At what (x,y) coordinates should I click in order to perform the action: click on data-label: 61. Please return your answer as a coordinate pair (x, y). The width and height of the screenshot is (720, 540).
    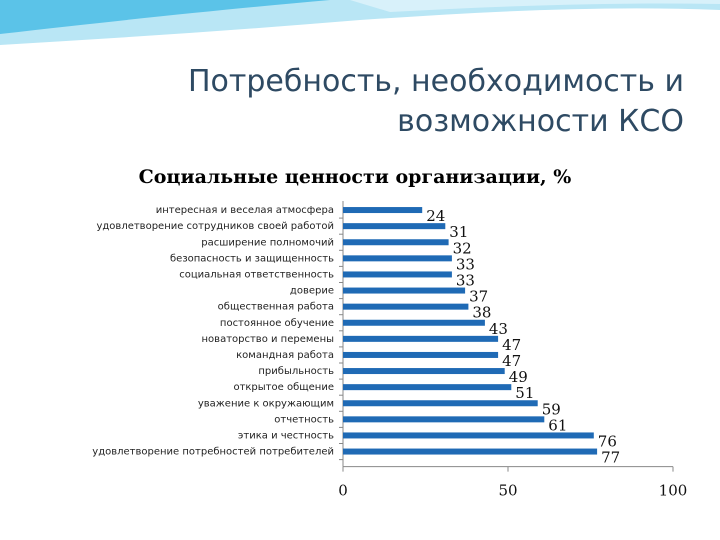
    Looking at the image, I should click on (557, 425).